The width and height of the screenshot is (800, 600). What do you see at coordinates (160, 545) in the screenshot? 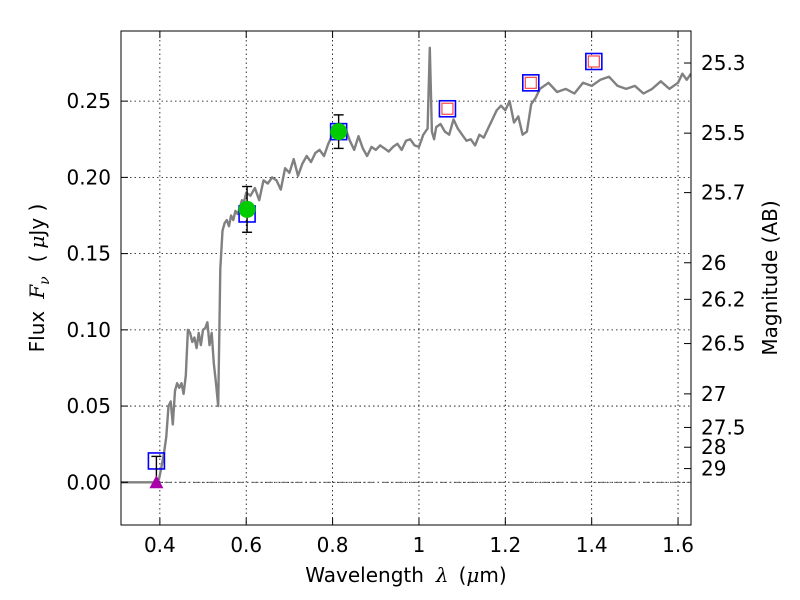
I see `x-tick-label: 0.4` at bounding box center [160, 545].